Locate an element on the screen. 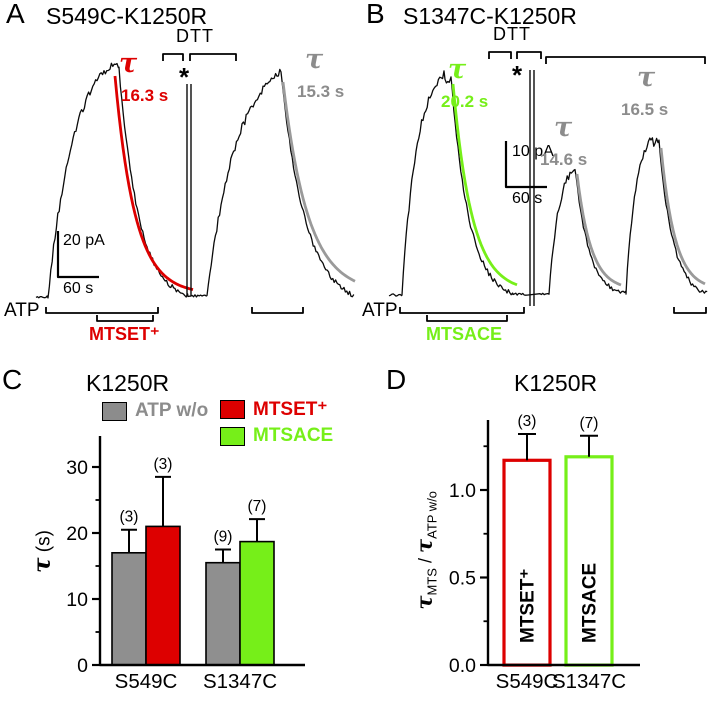 The width and height of the screenshot is (710, 706). post-dtt-bracket-b is located at coordinates (625, 60).